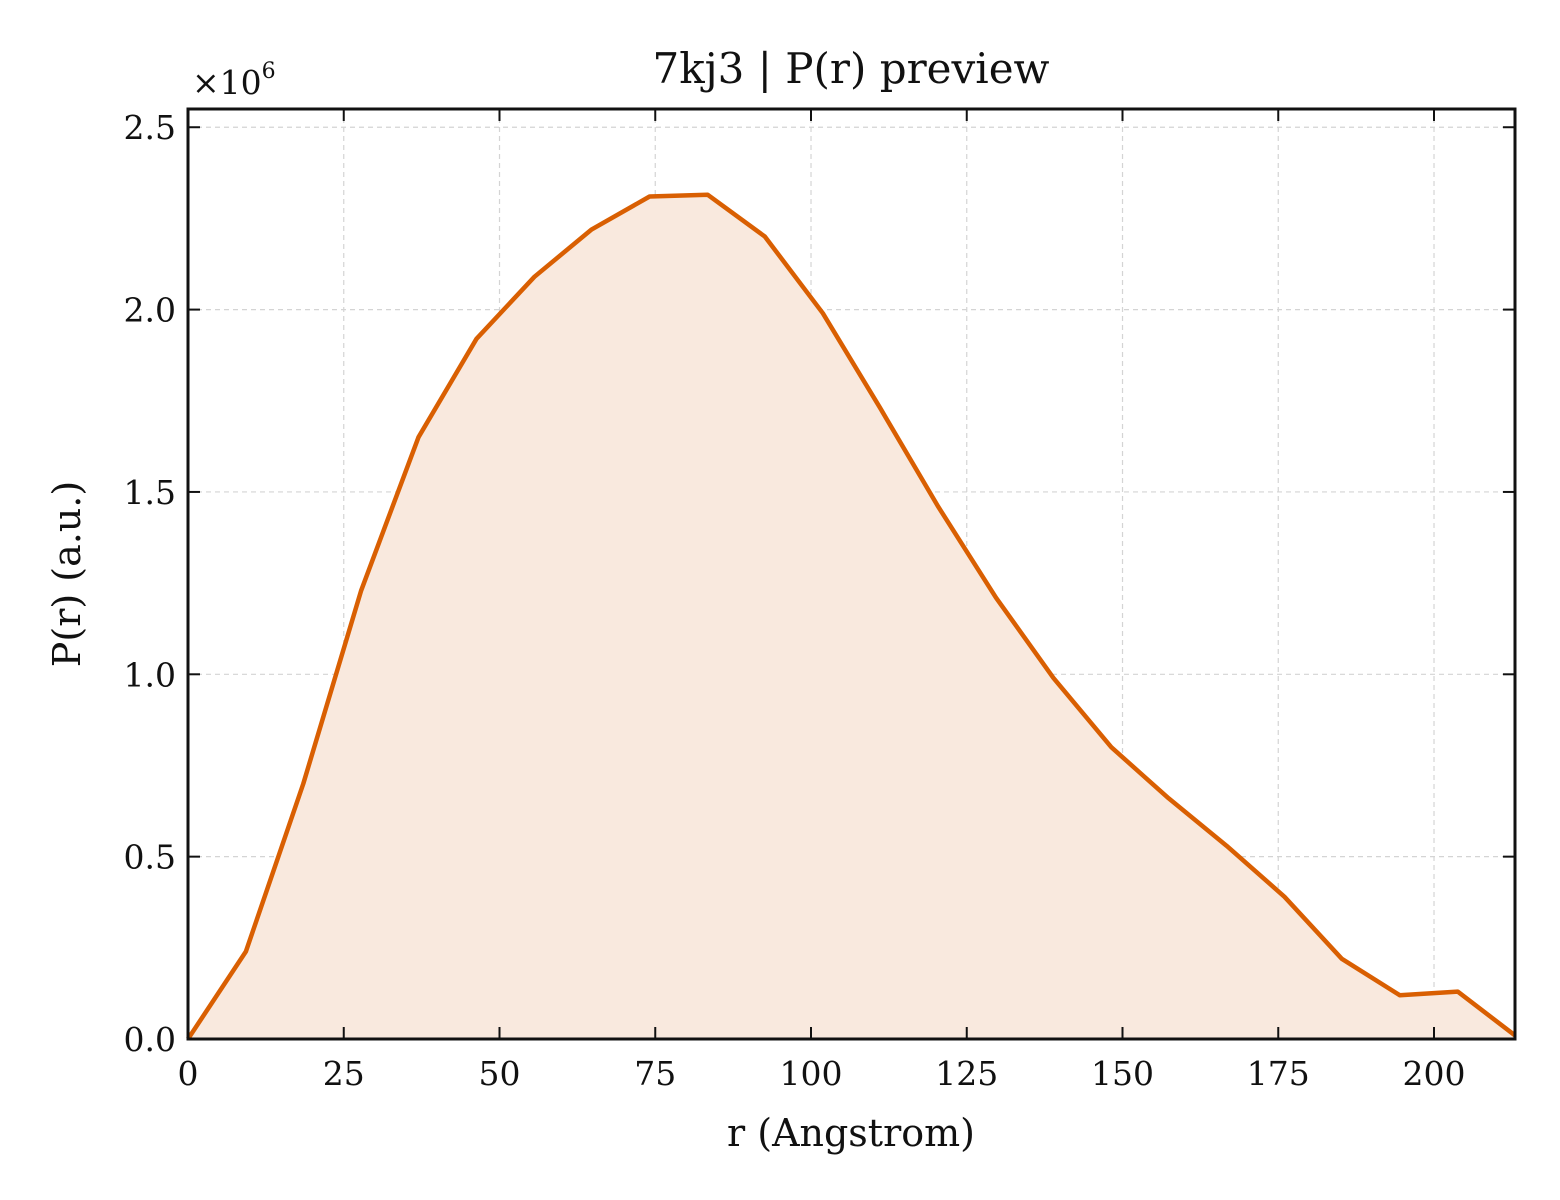 The width and height of the screenshot is (1560, 1200). Describe the element at coordinates (269, 71) in the screenshot. I see `y-scale-multiplier-exponent: 6` at that location.